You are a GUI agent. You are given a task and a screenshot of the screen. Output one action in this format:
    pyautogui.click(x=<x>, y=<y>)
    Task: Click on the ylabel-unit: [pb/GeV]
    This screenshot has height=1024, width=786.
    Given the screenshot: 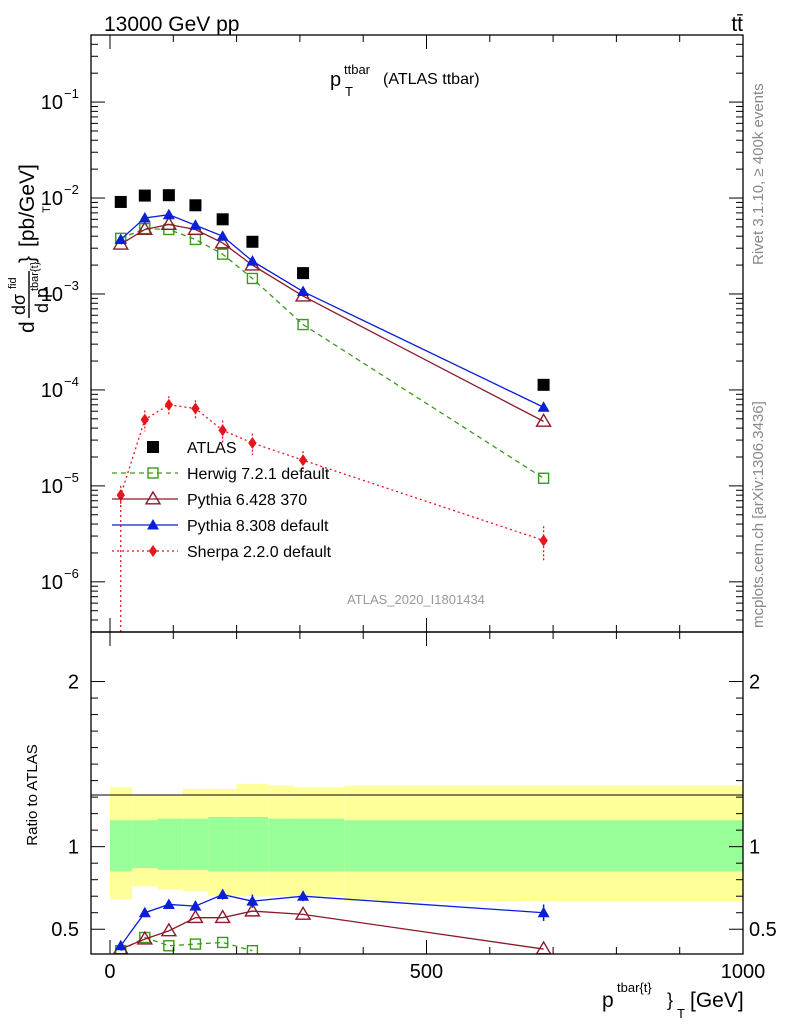 What is the action you would take?
    pyautogui.click(x=27, y=205)
    